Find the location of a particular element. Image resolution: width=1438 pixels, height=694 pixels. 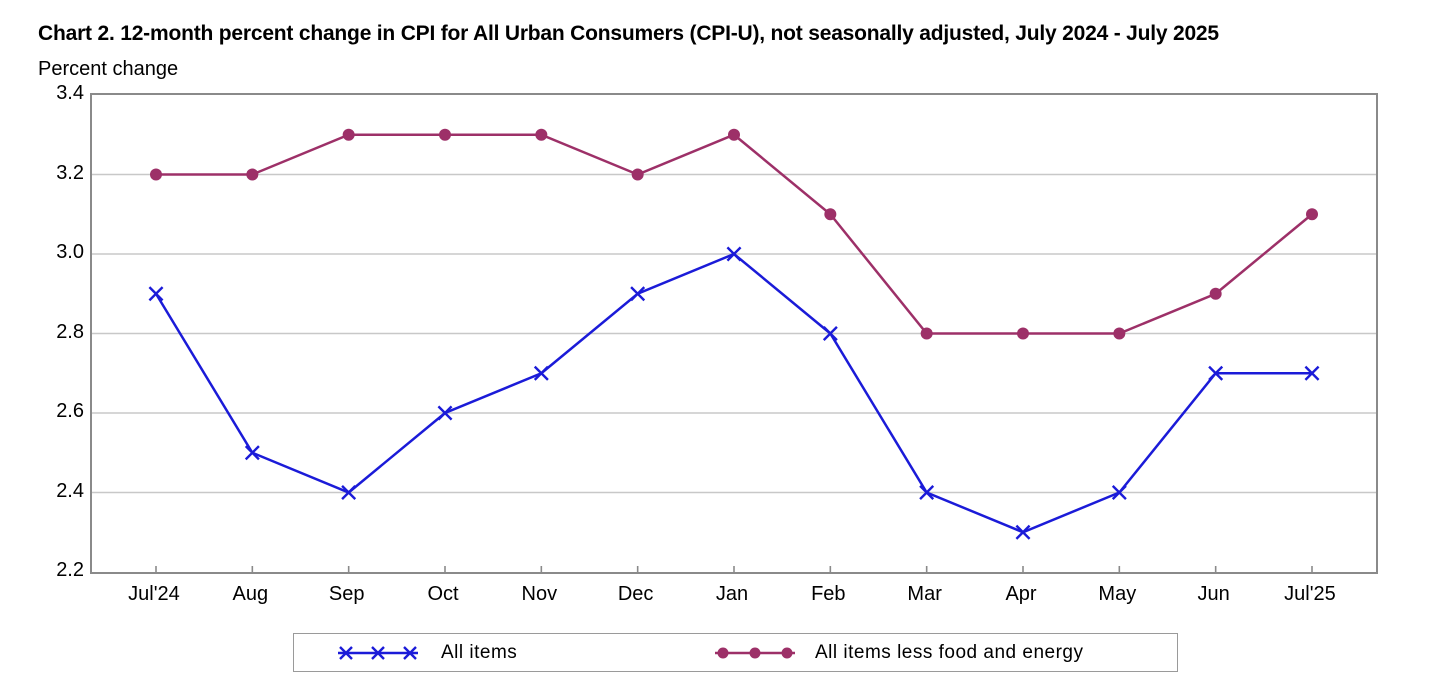

legend-sample-x is located at coordinates (378, 653).